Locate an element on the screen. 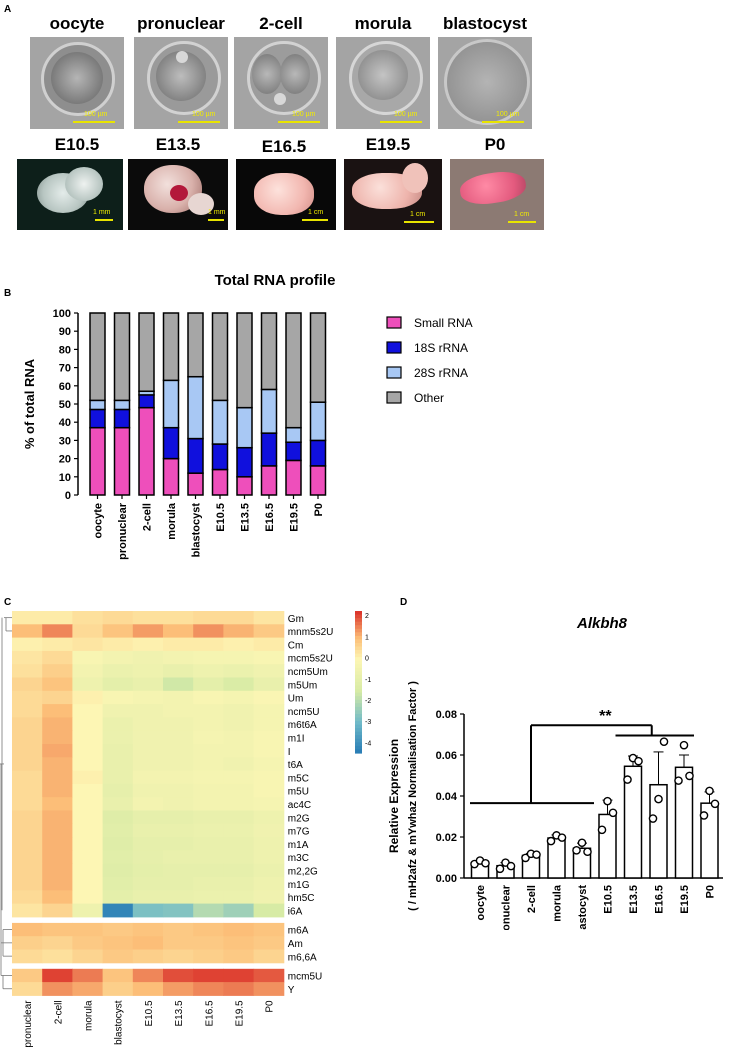 This screenshot has width=740, height=1061. x-tick-label: E10.5 is located at coordinates (221, 517).